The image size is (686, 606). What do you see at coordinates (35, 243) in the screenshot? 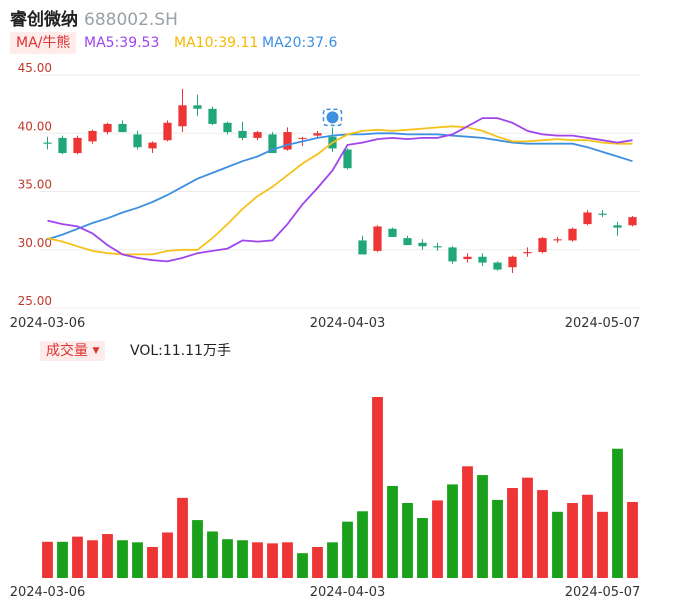
I see `y-tick-label: 30.00` at bounding box center [35, 243].